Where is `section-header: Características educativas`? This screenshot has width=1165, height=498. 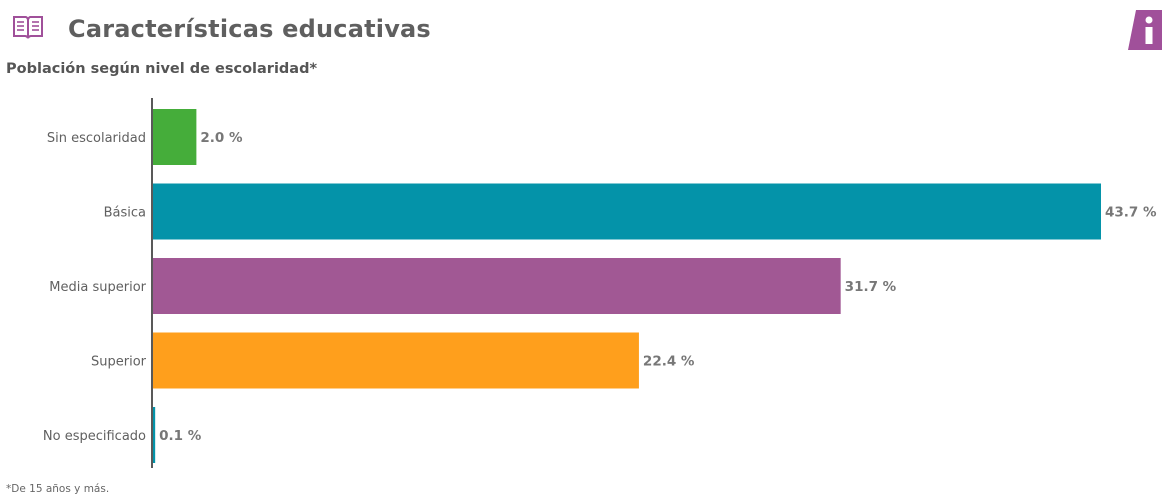
section-header: Características educativas is located at coordinates (587, 30).